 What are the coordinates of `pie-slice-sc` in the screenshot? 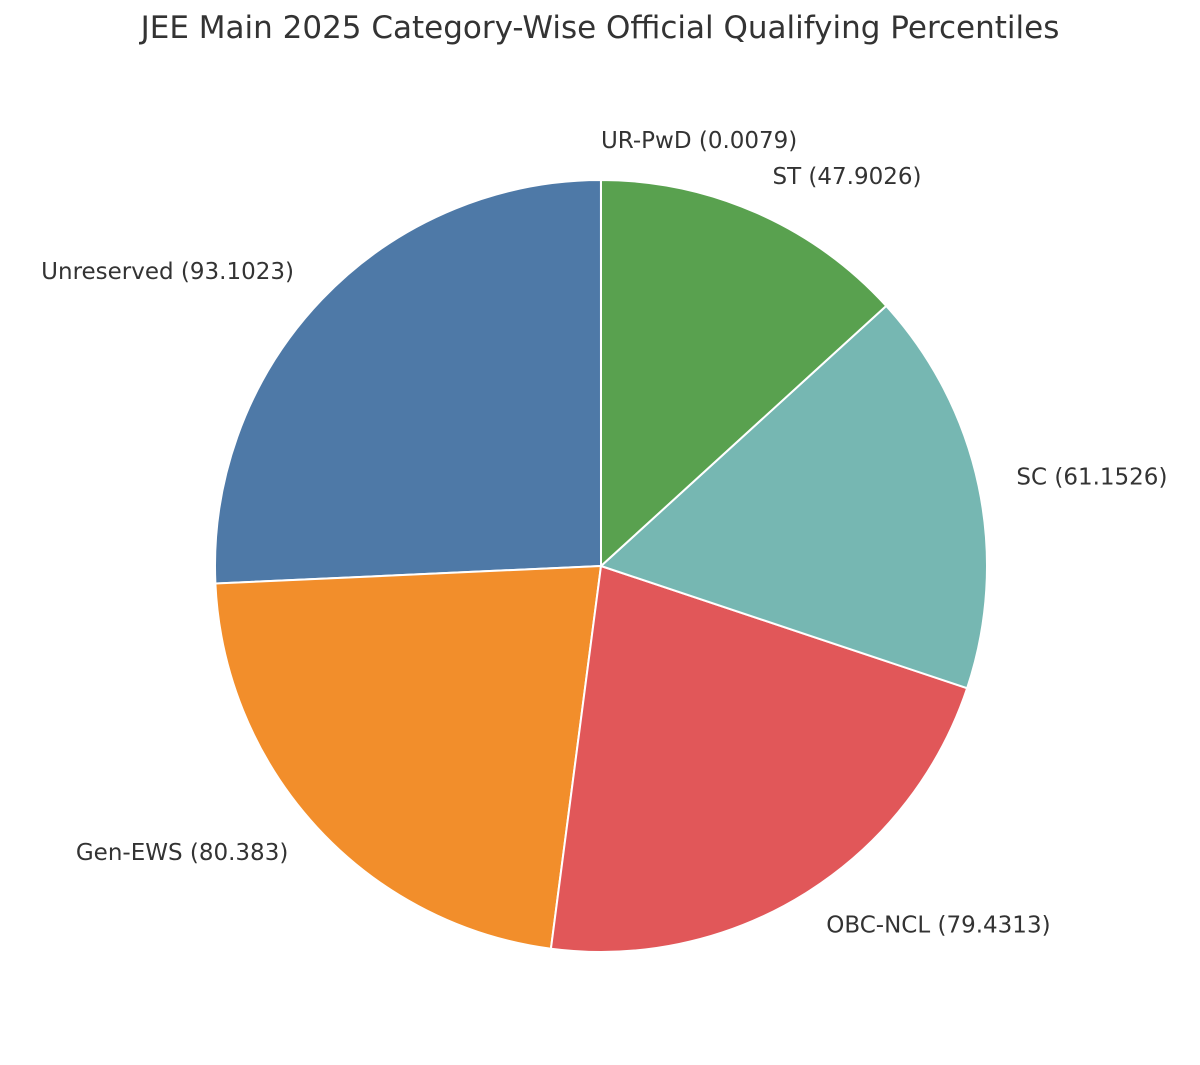 It's located at (793, 497).